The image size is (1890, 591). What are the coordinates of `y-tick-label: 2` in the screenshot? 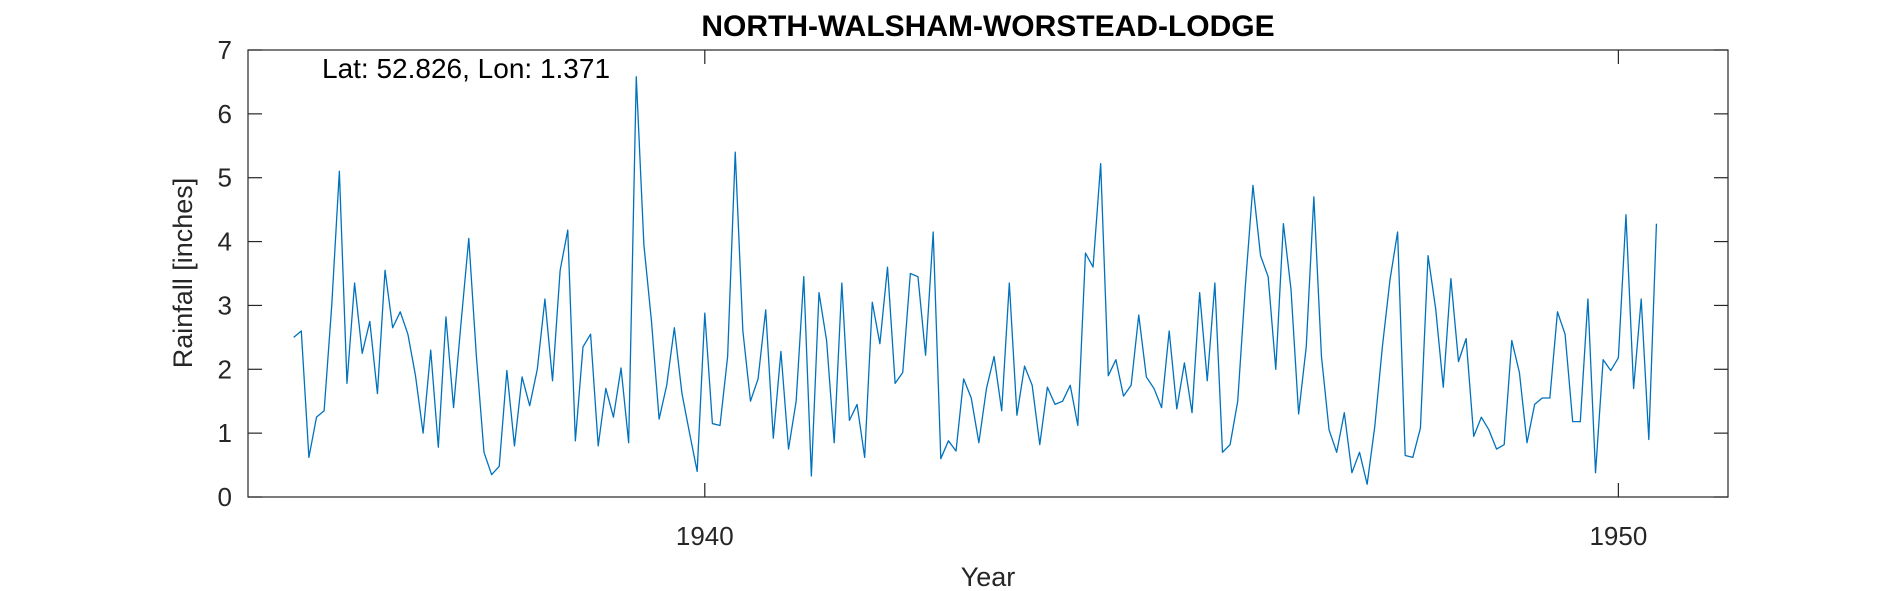 It's located at (225, 369).